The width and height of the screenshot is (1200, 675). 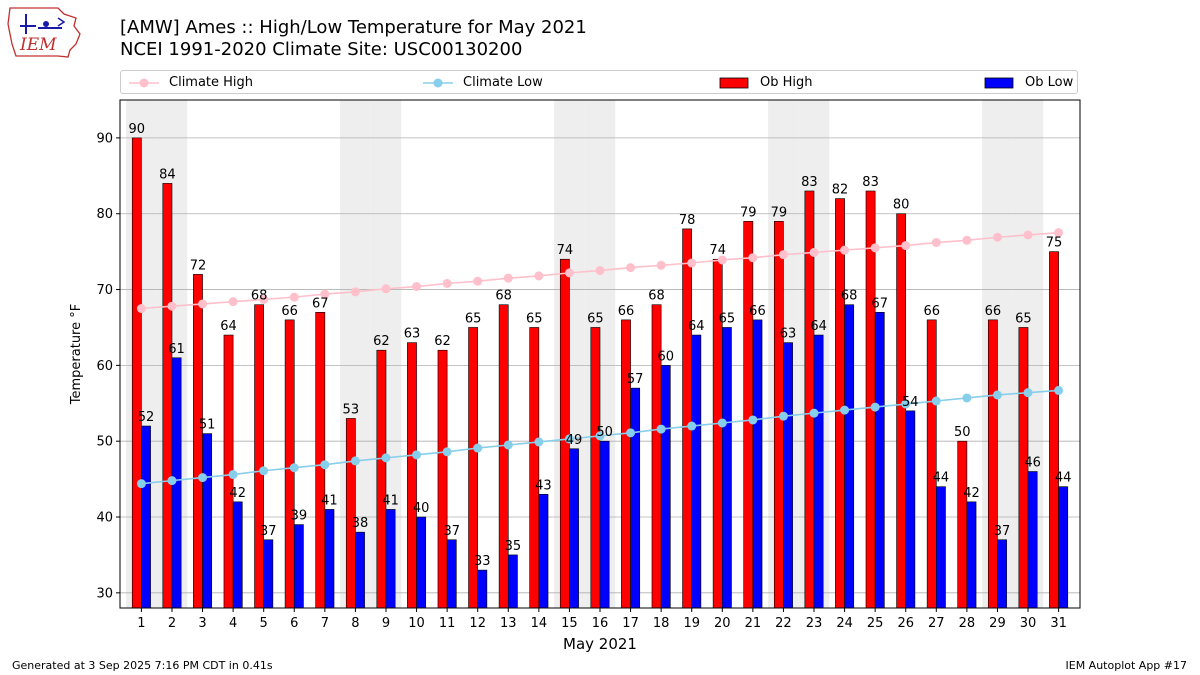 I want to click on ob-low-bar-label: 66, so click(x=757, y=311).